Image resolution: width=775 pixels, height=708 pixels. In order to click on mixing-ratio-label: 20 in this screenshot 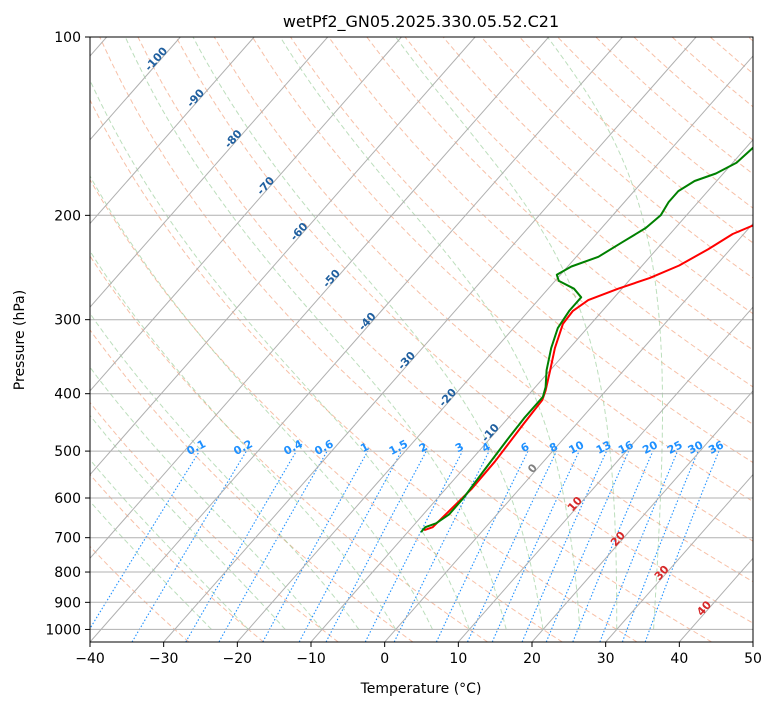, I will do `click(650, 447)`.